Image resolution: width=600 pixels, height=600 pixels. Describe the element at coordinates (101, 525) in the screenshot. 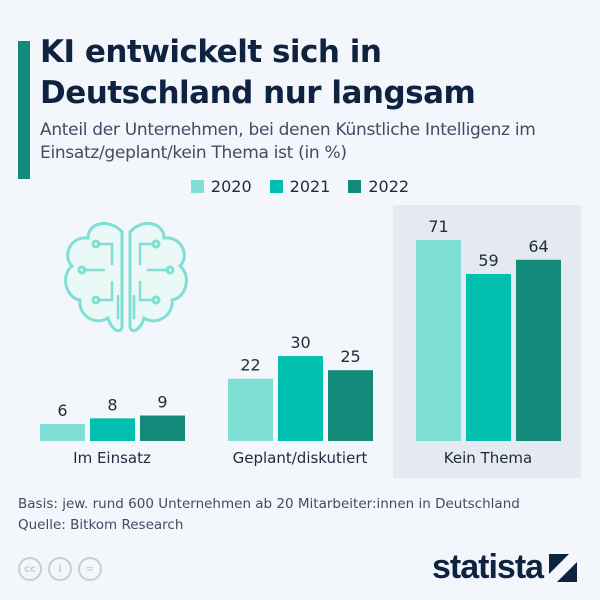

I see `source-note: Quelle: Bitkom Research` at that location.